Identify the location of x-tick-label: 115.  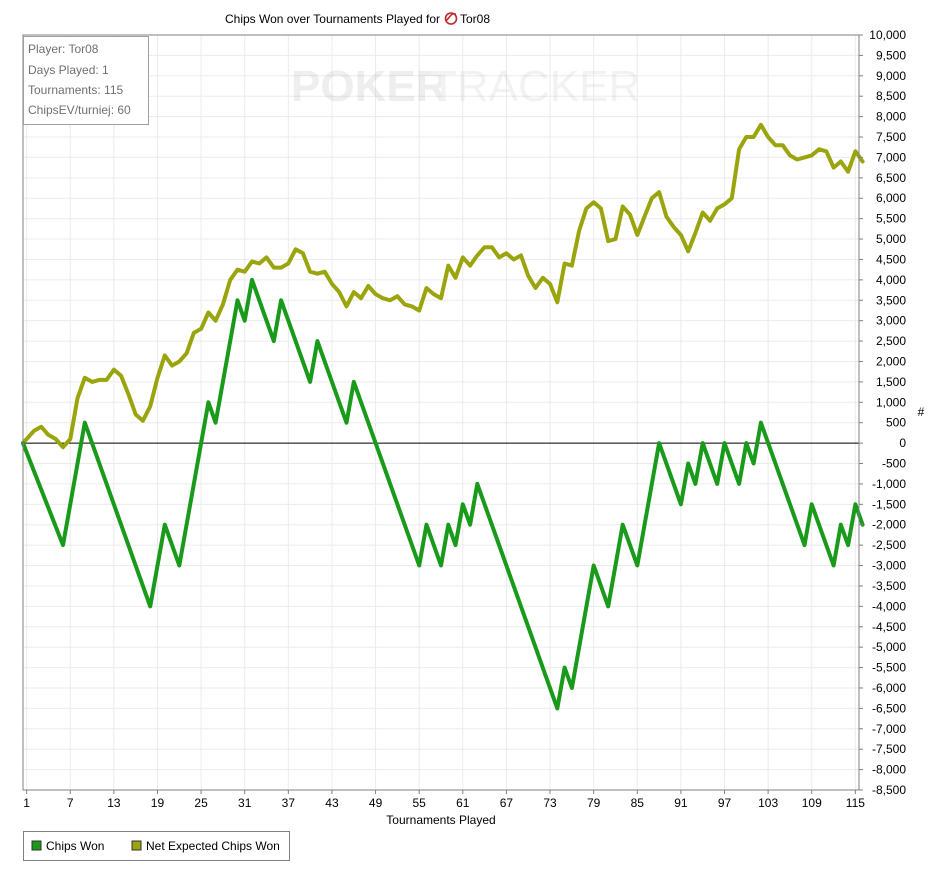
(855, 803).